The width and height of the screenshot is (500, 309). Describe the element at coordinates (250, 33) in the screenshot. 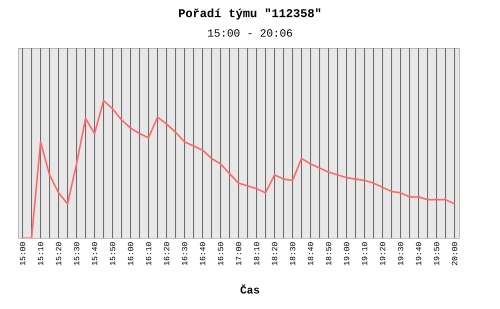

I see `chart-subtitle: 15:00 - 20:06` at that location.